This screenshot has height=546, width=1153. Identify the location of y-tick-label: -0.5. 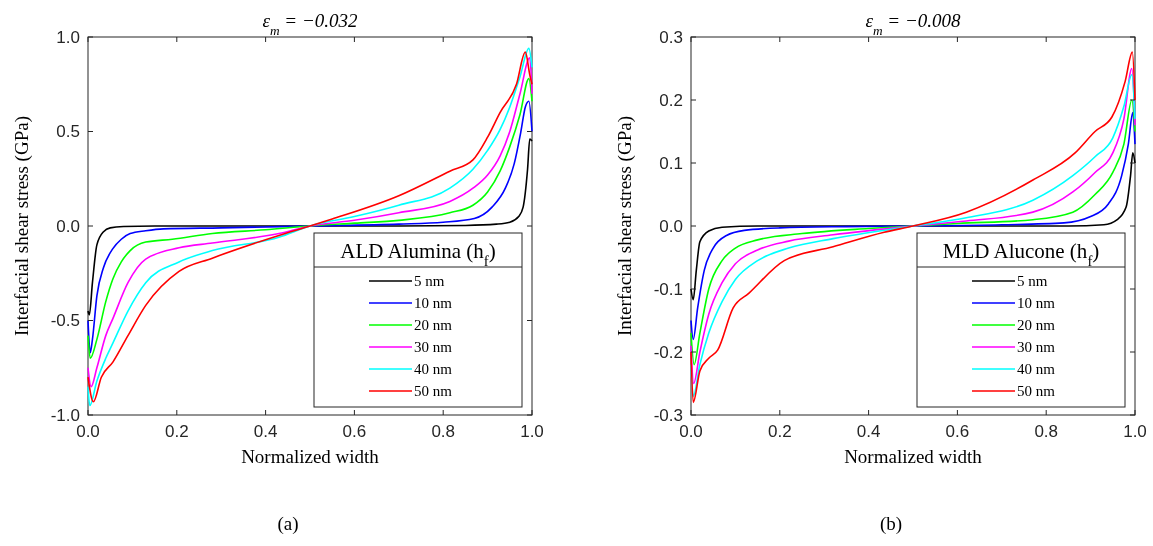
(65, 321).